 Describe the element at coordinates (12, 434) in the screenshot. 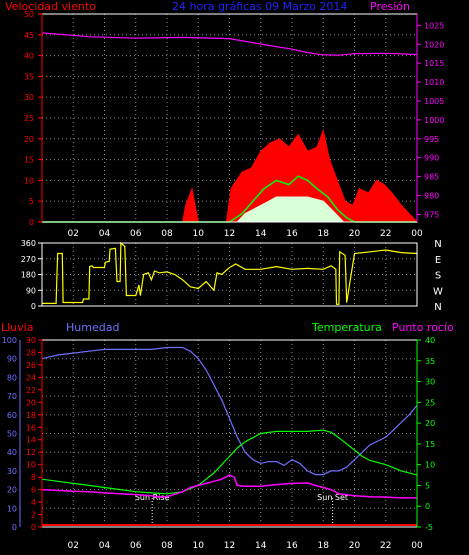

I see `humidity-axis-tick-label: 50` at that location.